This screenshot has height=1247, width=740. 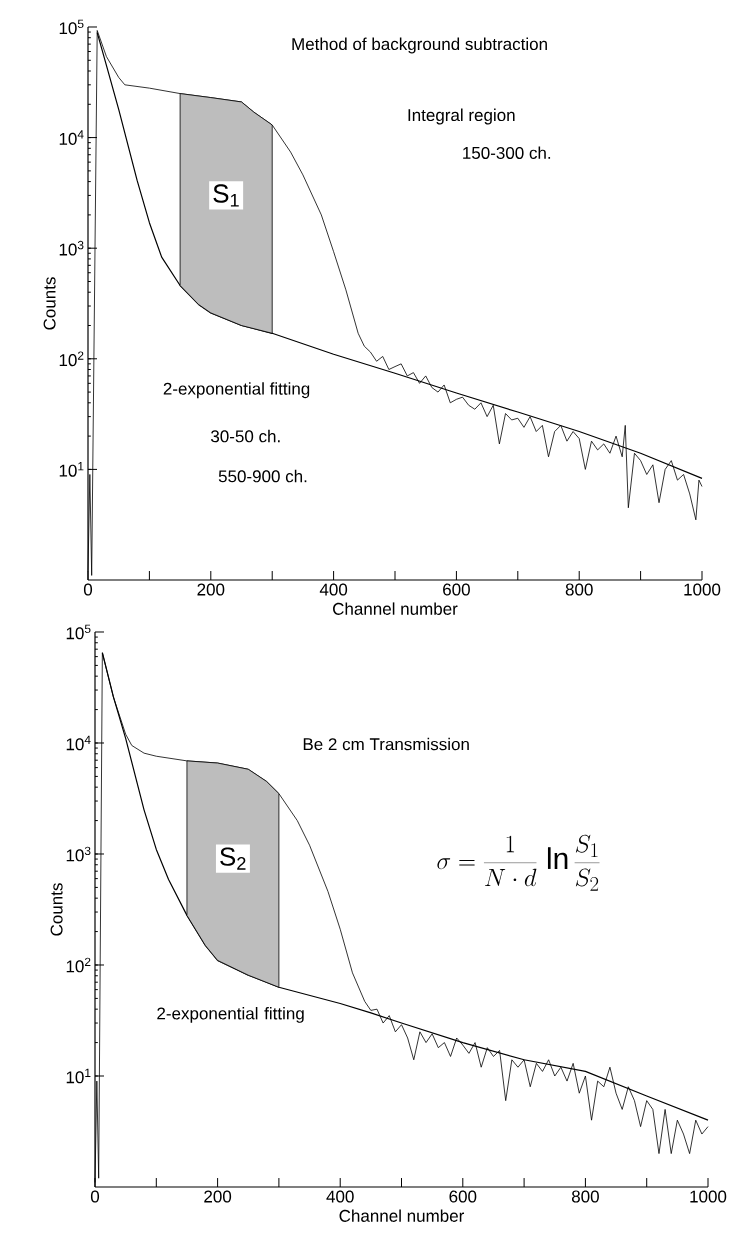 What do you see at coordinates (262, 476) in the screenshot?
I see `annotation: 550-900 ch.` at bounding box center [262, 476].